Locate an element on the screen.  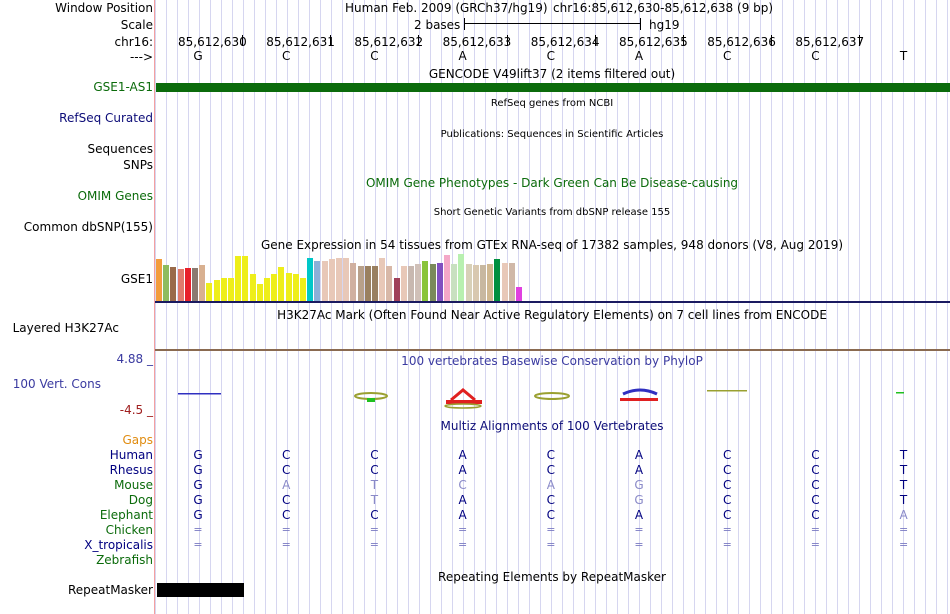
snps-label: SNPs is located at coordinates (138, 165).